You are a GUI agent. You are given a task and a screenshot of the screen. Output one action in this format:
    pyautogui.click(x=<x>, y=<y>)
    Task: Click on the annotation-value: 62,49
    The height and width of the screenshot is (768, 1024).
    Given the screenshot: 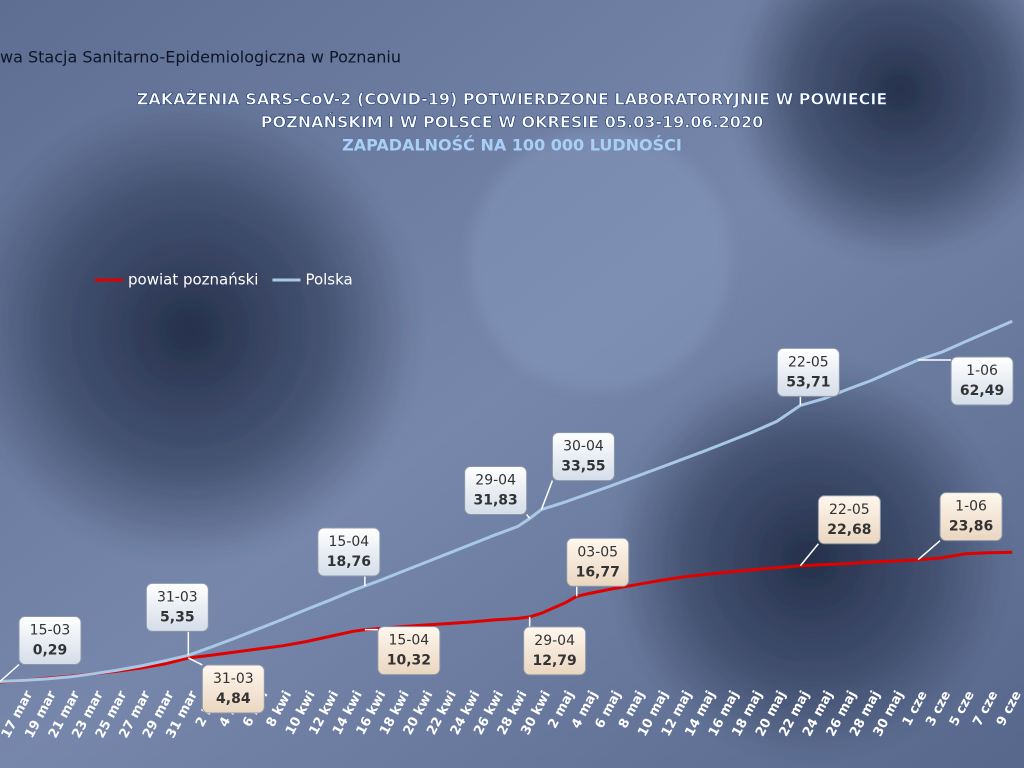 What is the action you would take?
    pyautogui.click(x=982, y=391)
    